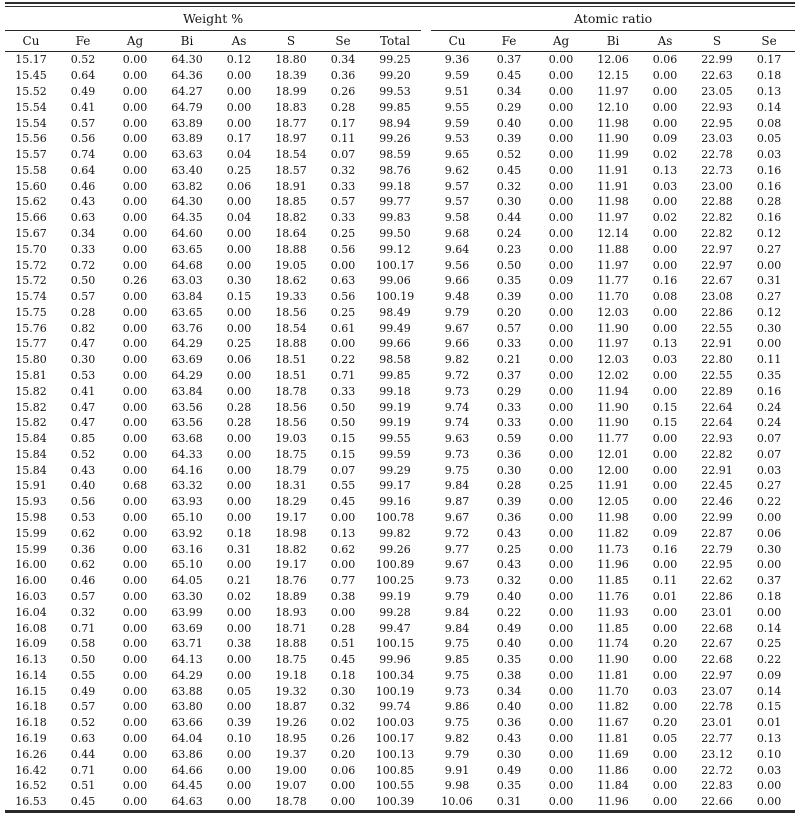  Describe the element at coordinates (395, 486) in the screenshot. I see `table-cell: 99.17` at that location.